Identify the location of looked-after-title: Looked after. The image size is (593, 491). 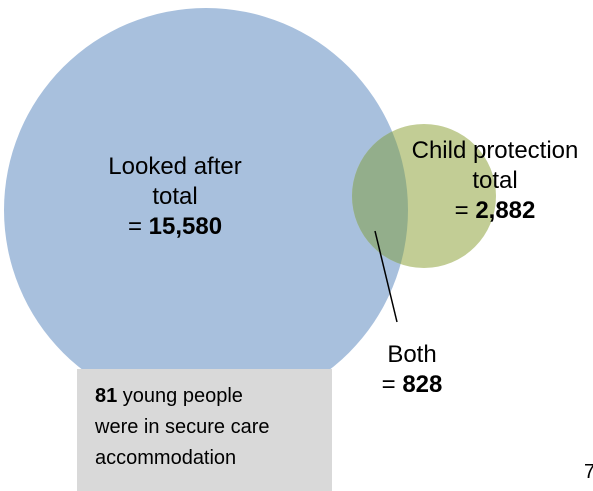
(175, 166).